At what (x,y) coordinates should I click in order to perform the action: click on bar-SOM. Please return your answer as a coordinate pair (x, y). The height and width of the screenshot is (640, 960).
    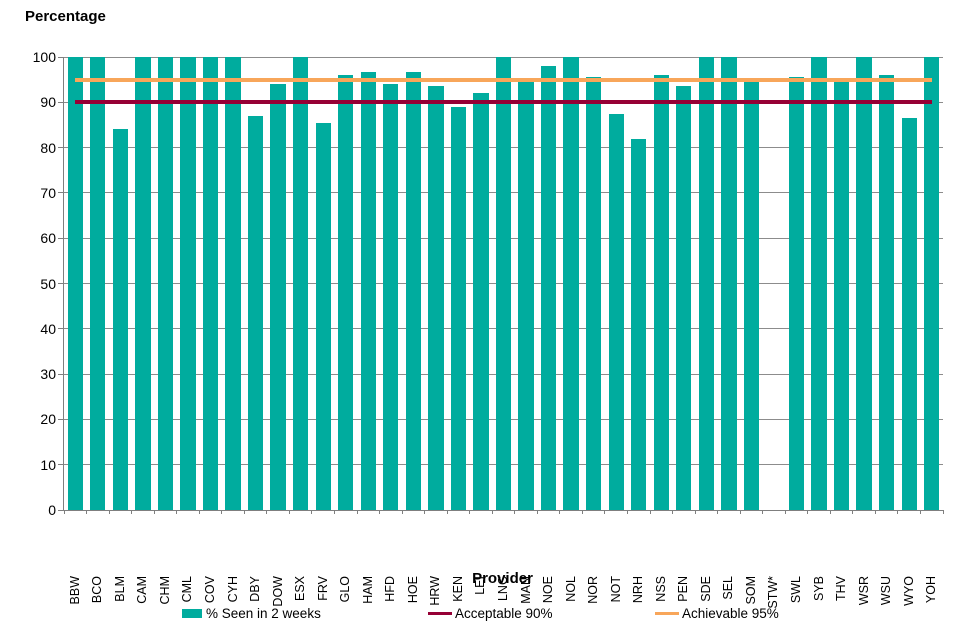
    Looking at the image, I should click on (751, 295).